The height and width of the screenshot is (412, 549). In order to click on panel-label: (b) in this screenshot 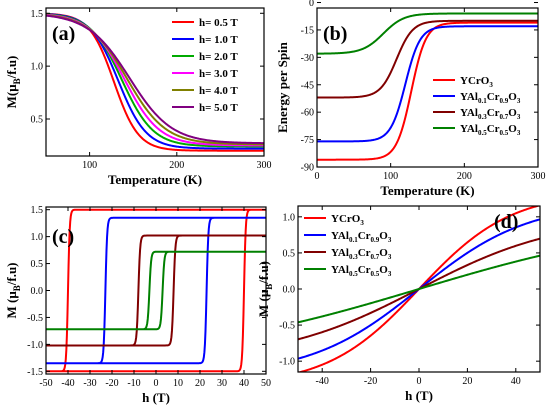, I will do `click(335, 34)`.